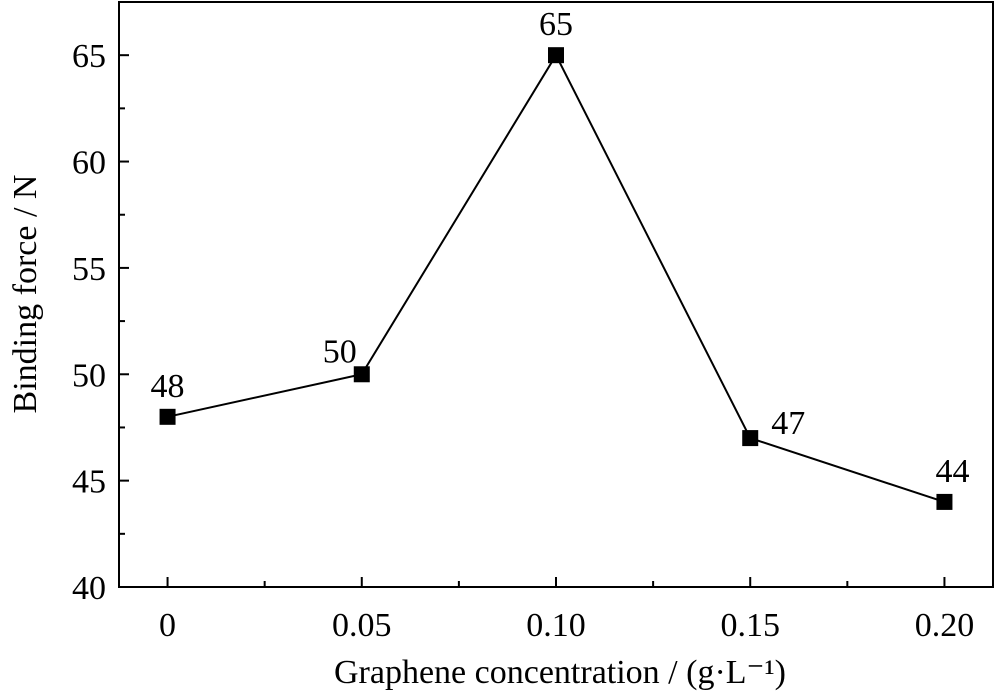 The height and width of the screenshot is (697, 1000). What do you see at coordinates (340, 351) in the screenshot?
I see `data-label: 50` at bounding box center [340, 351].